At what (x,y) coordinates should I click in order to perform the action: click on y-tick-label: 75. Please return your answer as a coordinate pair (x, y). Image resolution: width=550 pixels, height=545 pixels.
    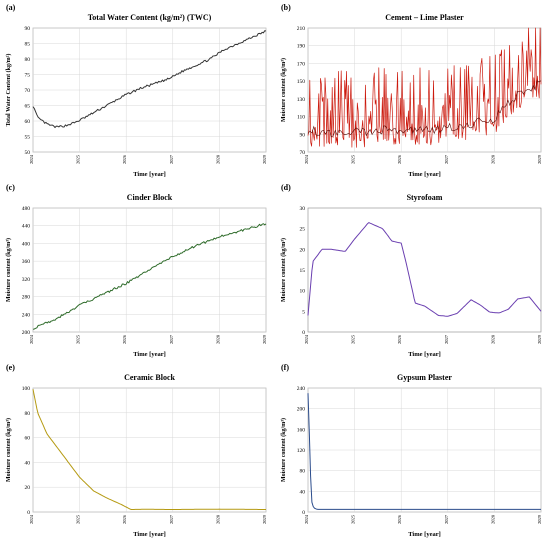
    Looking at the image, I should click on (28, 76).